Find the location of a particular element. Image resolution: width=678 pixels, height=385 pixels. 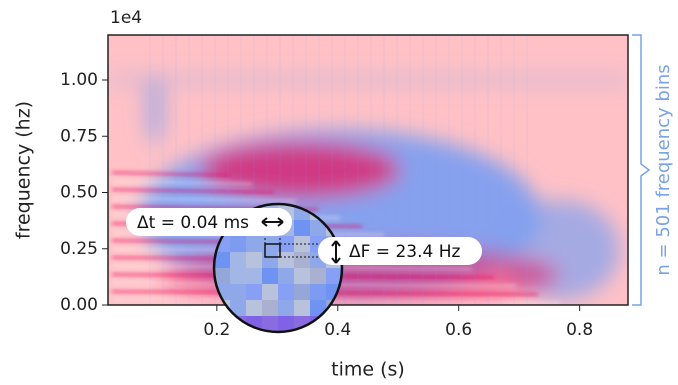

y-tick-label: 0.25 is located at coordinates (79, 249).